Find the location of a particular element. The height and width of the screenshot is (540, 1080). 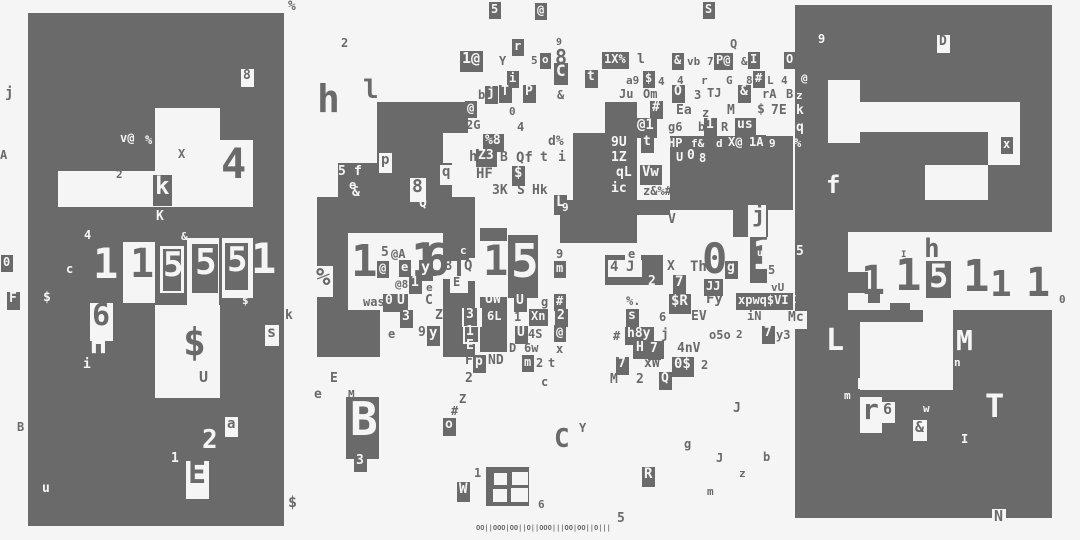

glyph-nd: ND is located at coordinates (496, 360).